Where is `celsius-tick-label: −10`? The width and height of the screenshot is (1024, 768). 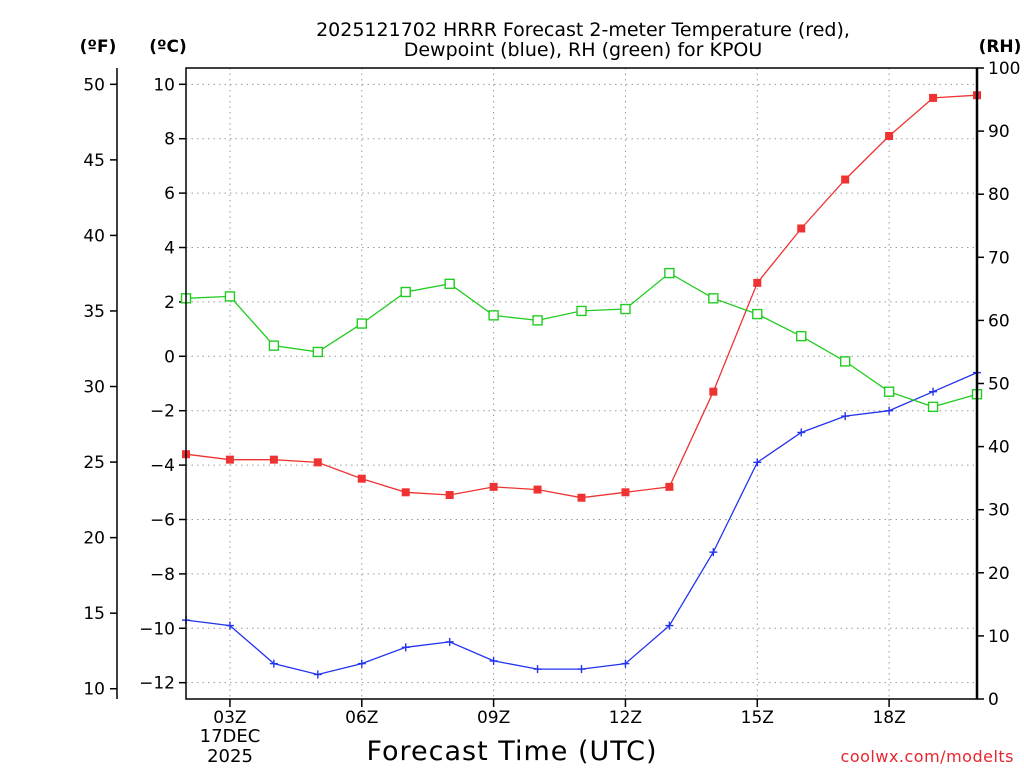
celsius-tick-label: −10 is located at coordinates (157, 629).